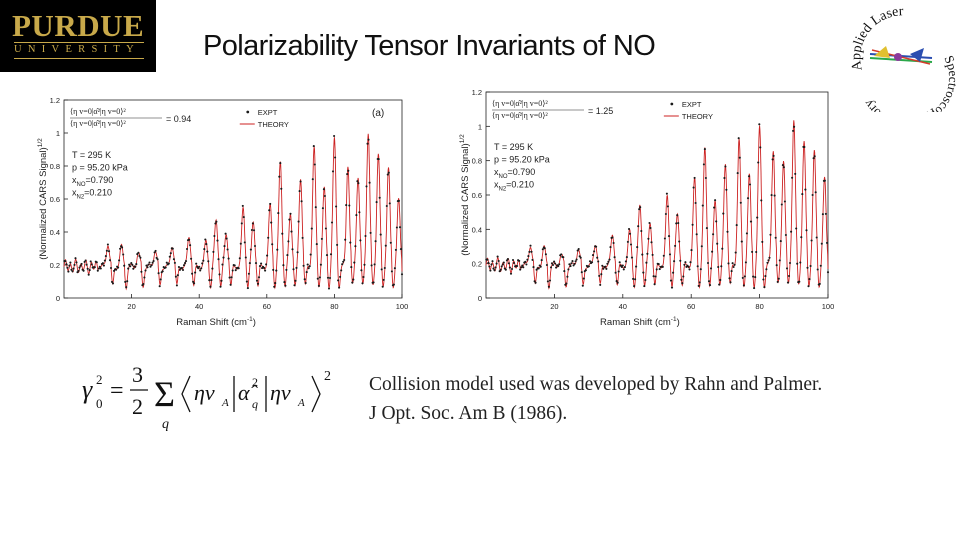 This screenshot has width=960, height=540. I want to click on lab-logo: Applied Laser Spectroscopy Laboratory, so click(900, 66).